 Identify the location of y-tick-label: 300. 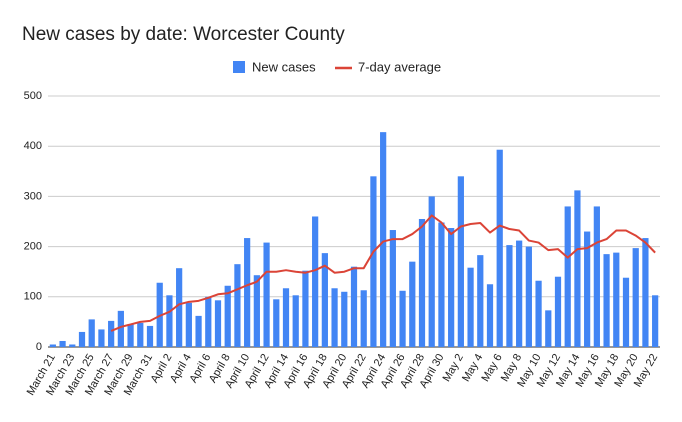
(33, 196).